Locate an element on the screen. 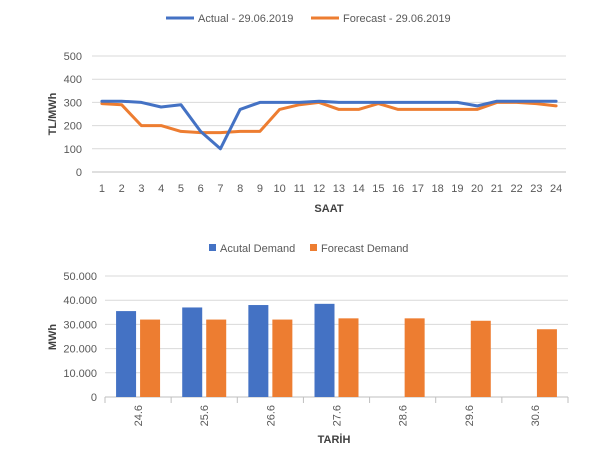 The image size is (615, 455). line-chart-x-tick: 24 is located at coordinates (556, 189).